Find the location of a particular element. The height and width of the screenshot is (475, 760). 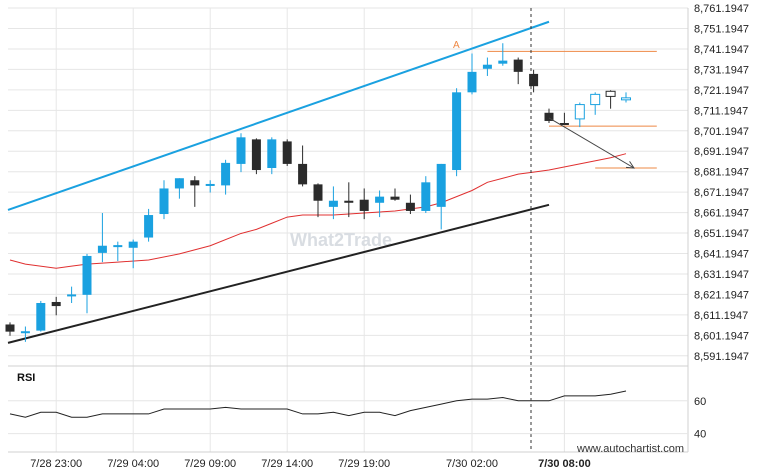

y-tick-label: 8,601.1947 is located at coordinates (721, 336).